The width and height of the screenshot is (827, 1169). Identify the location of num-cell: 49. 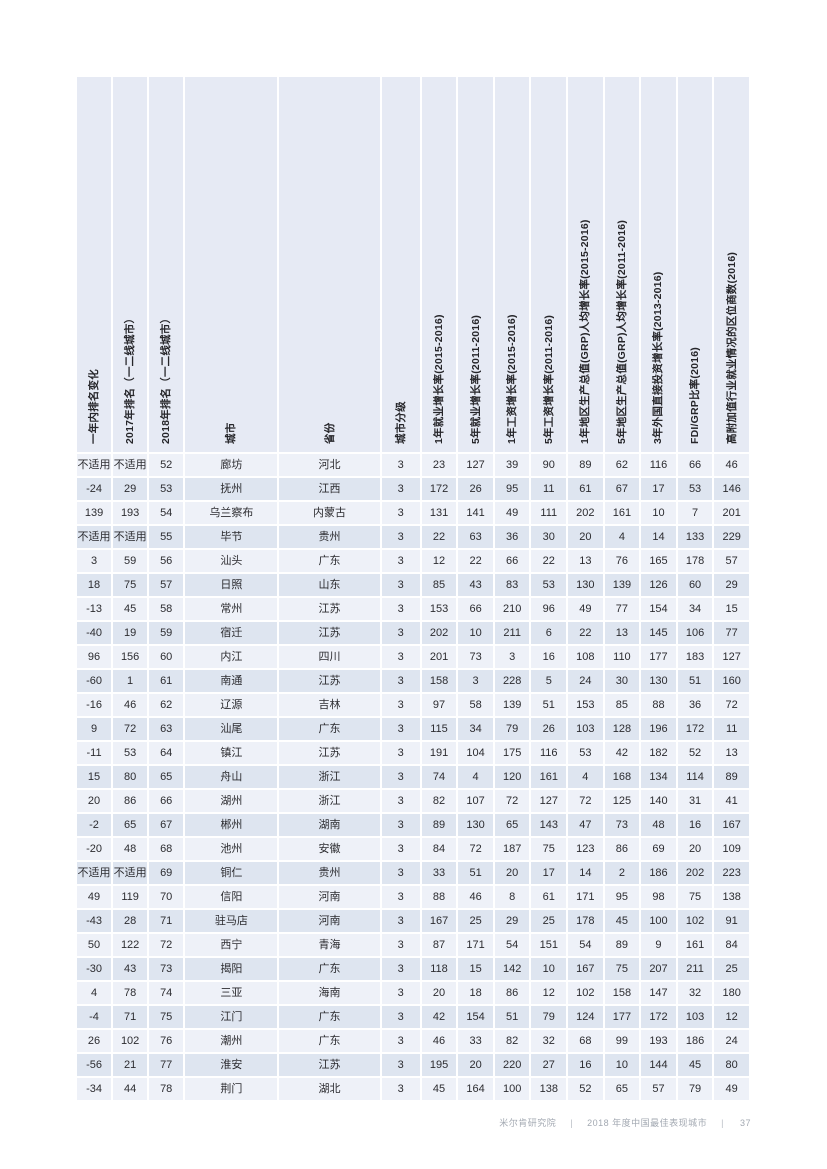
(731, 1089).